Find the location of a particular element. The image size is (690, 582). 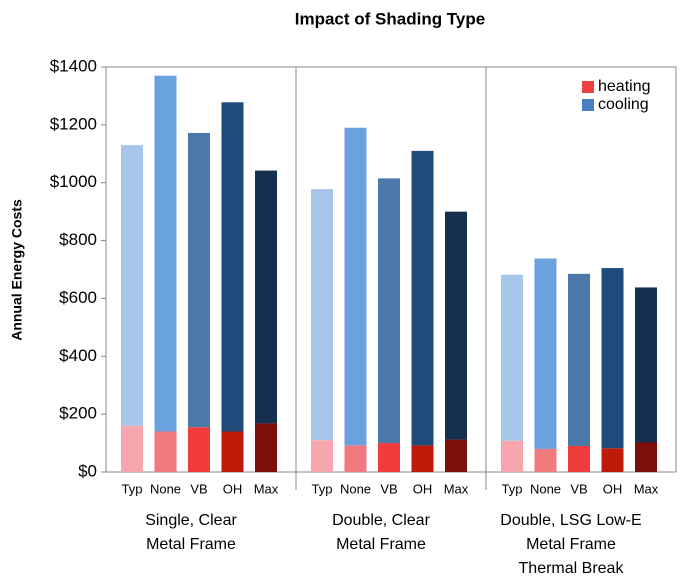

y-tick-label: $800 is located at coordinates (78, 239).